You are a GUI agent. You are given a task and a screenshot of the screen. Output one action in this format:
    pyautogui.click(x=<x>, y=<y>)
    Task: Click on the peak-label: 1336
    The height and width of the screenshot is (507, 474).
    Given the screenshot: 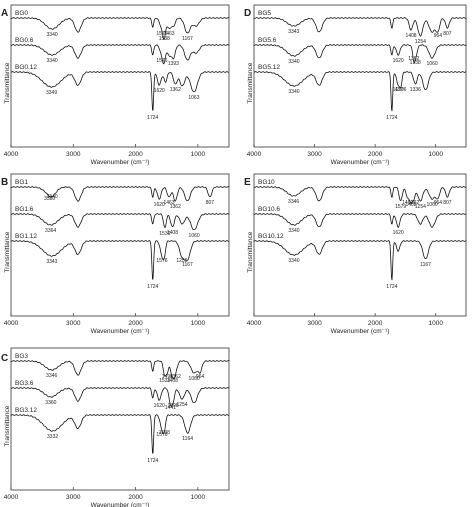 What is the action you would take?
    pyautogui.click(x=415, y=90)
    